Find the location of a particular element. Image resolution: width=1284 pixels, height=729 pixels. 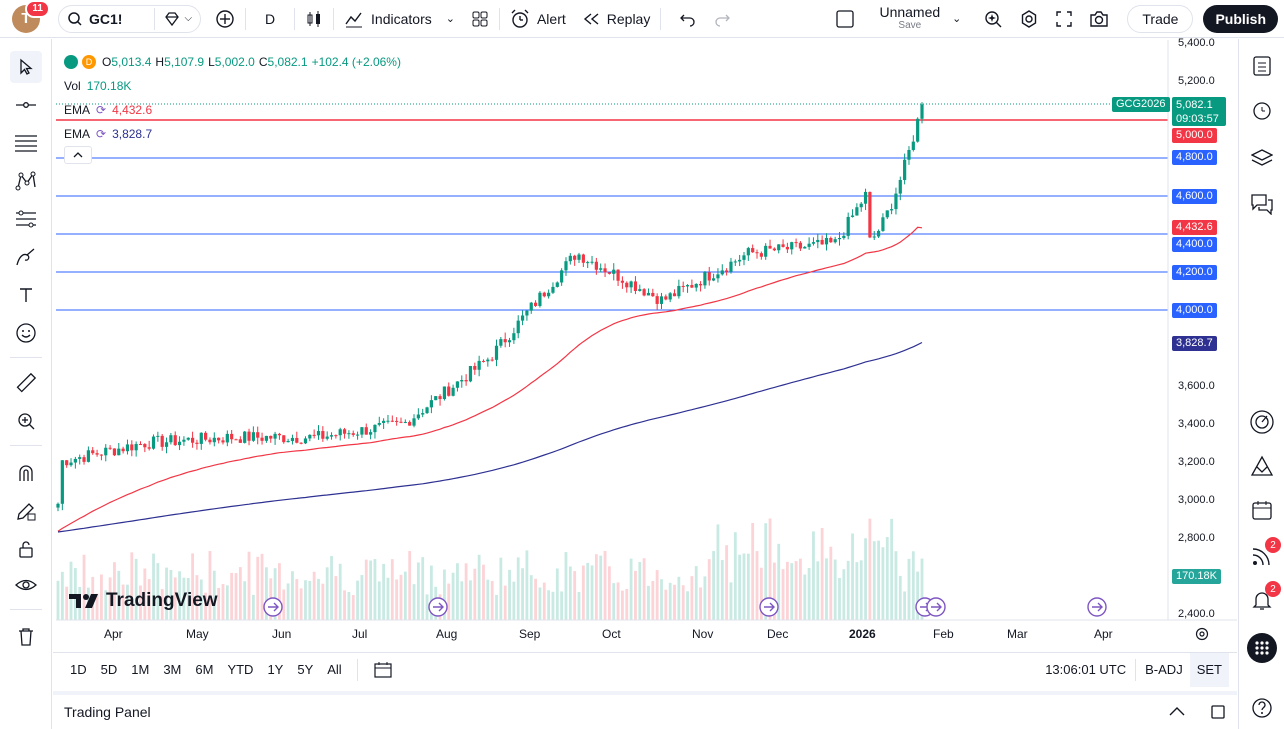

trade-button: Trade is located at coordinates (1160, 18).